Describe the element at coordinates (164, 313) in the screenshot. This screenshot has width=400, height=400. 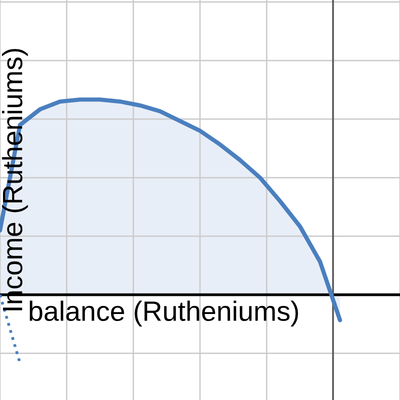
I see `x-axis-title: balance (Rutheniums)` at that location.